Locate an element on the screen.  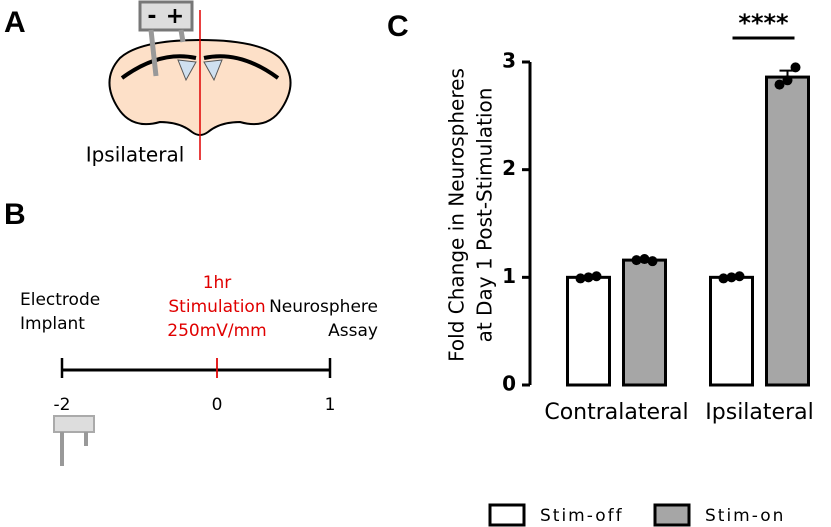
timeline-label: Assay is located at coordinates (353, 331).